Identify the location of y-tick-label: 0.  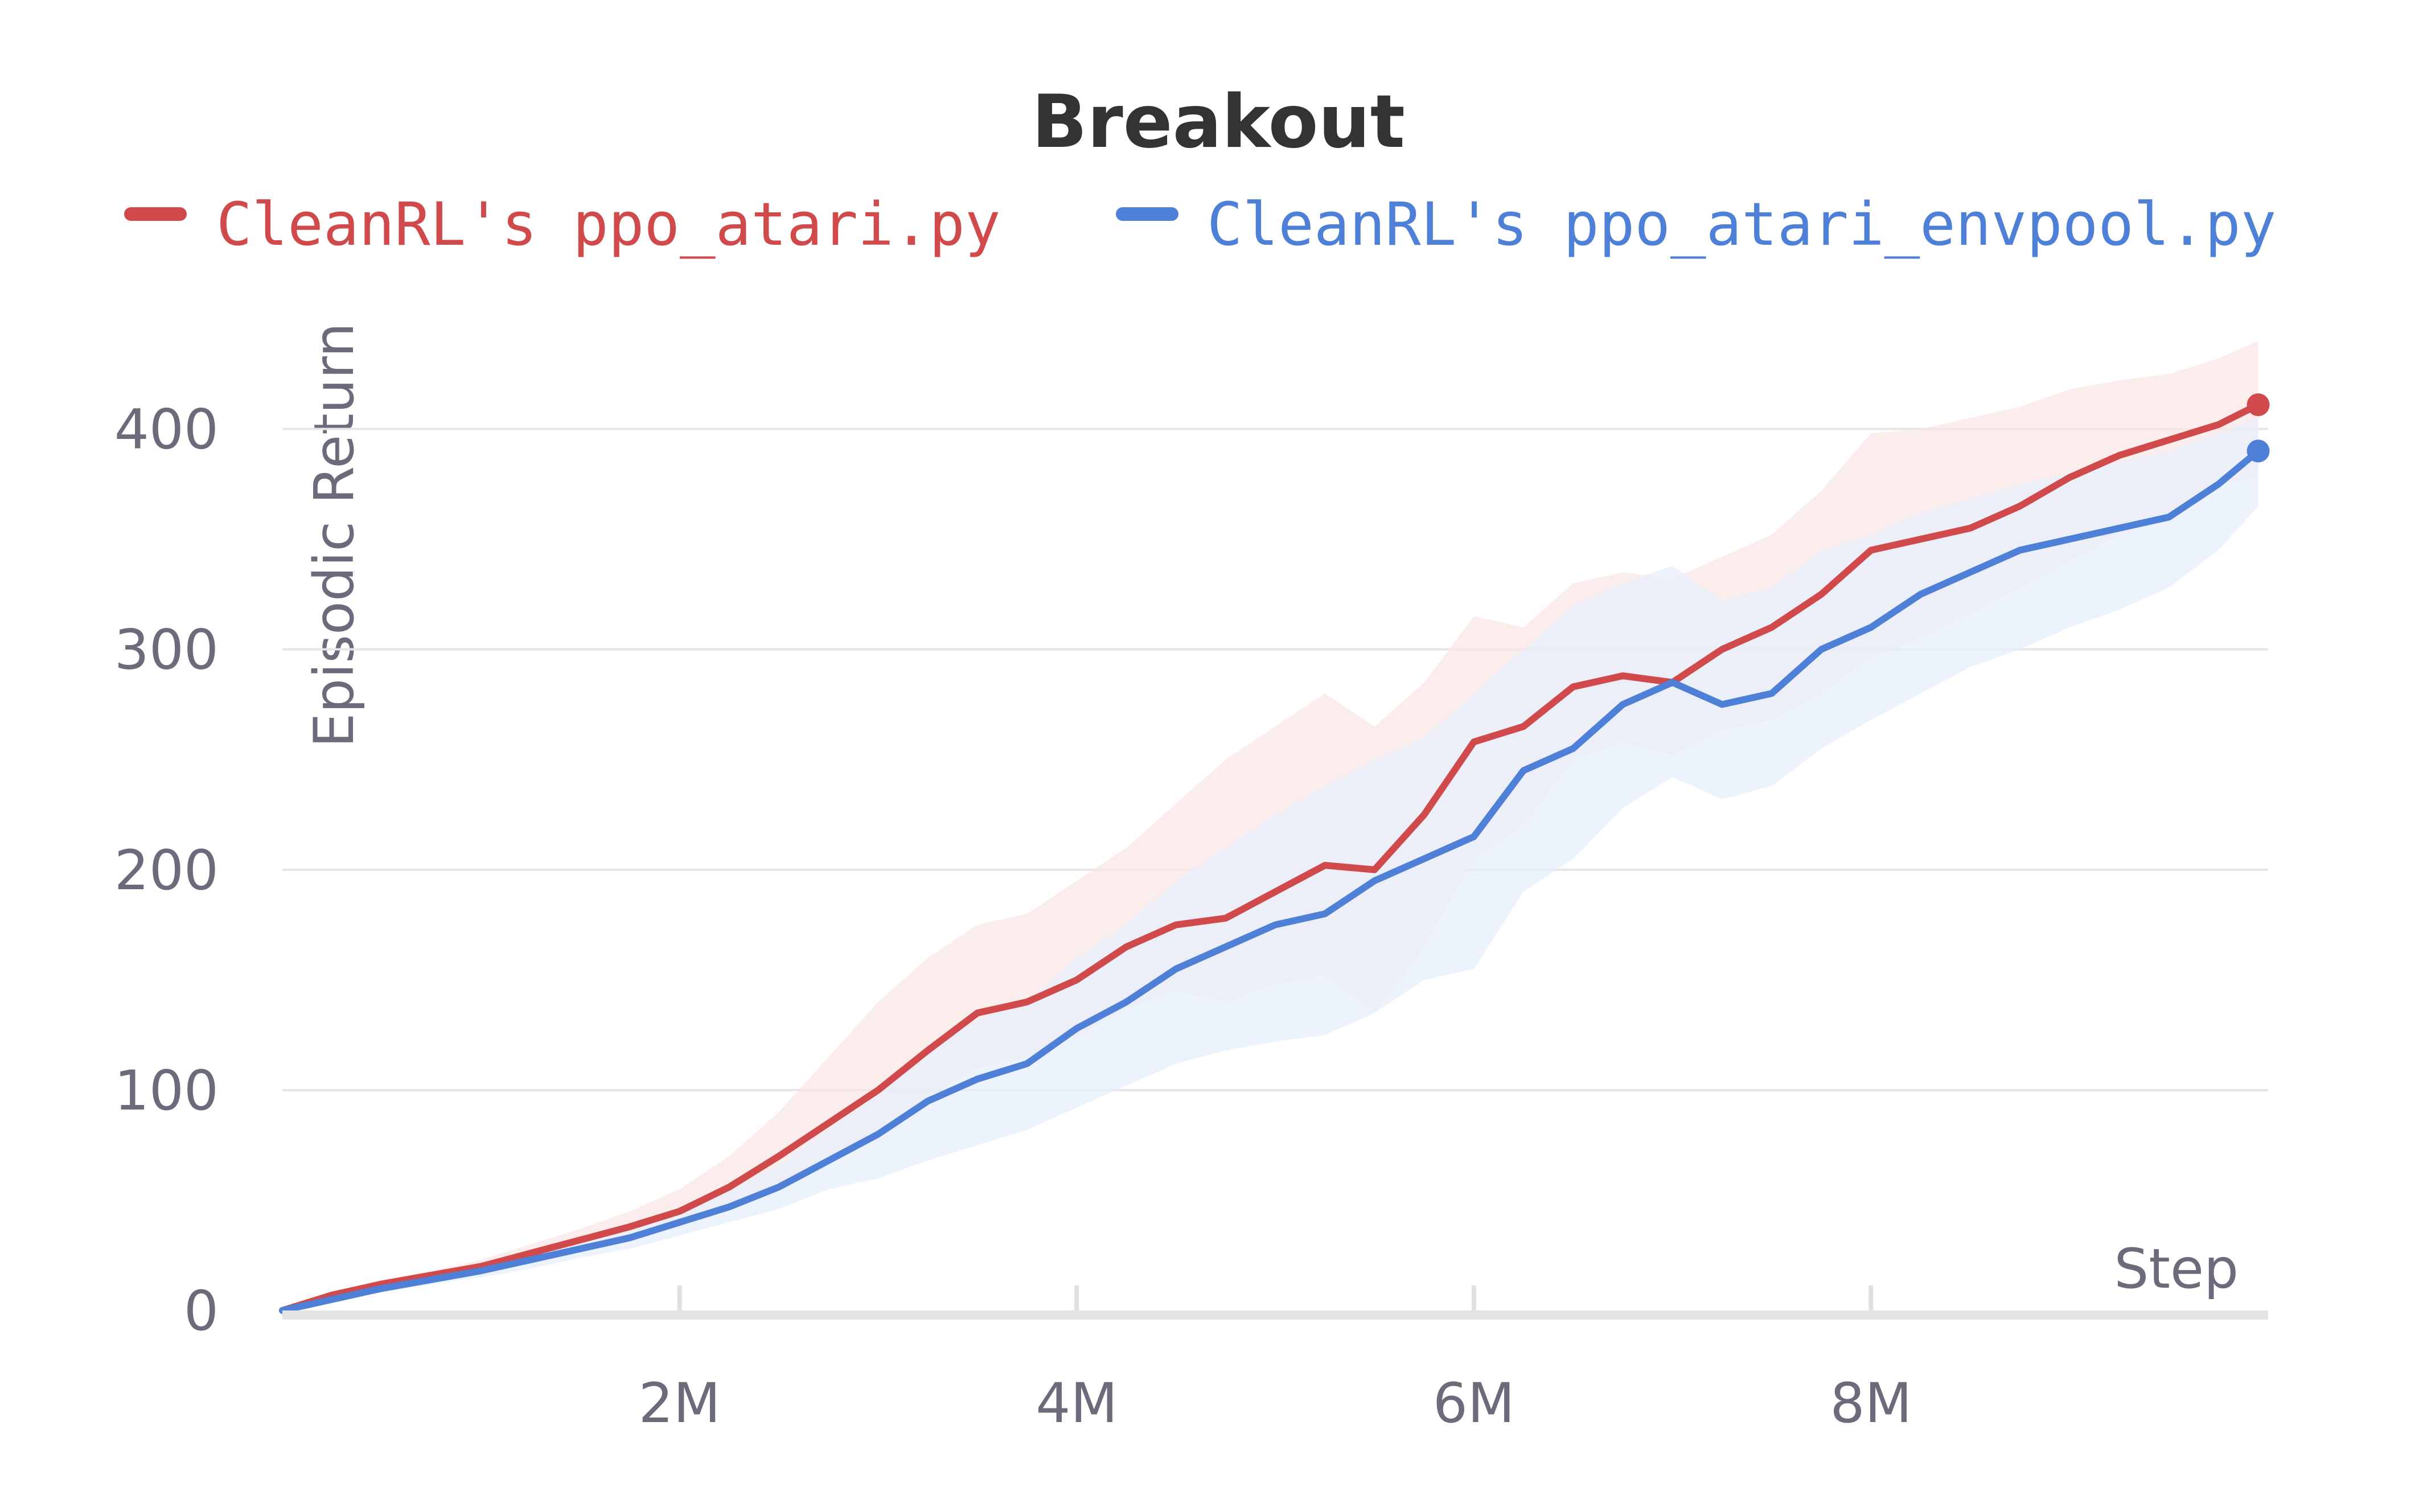
(201, 1311).